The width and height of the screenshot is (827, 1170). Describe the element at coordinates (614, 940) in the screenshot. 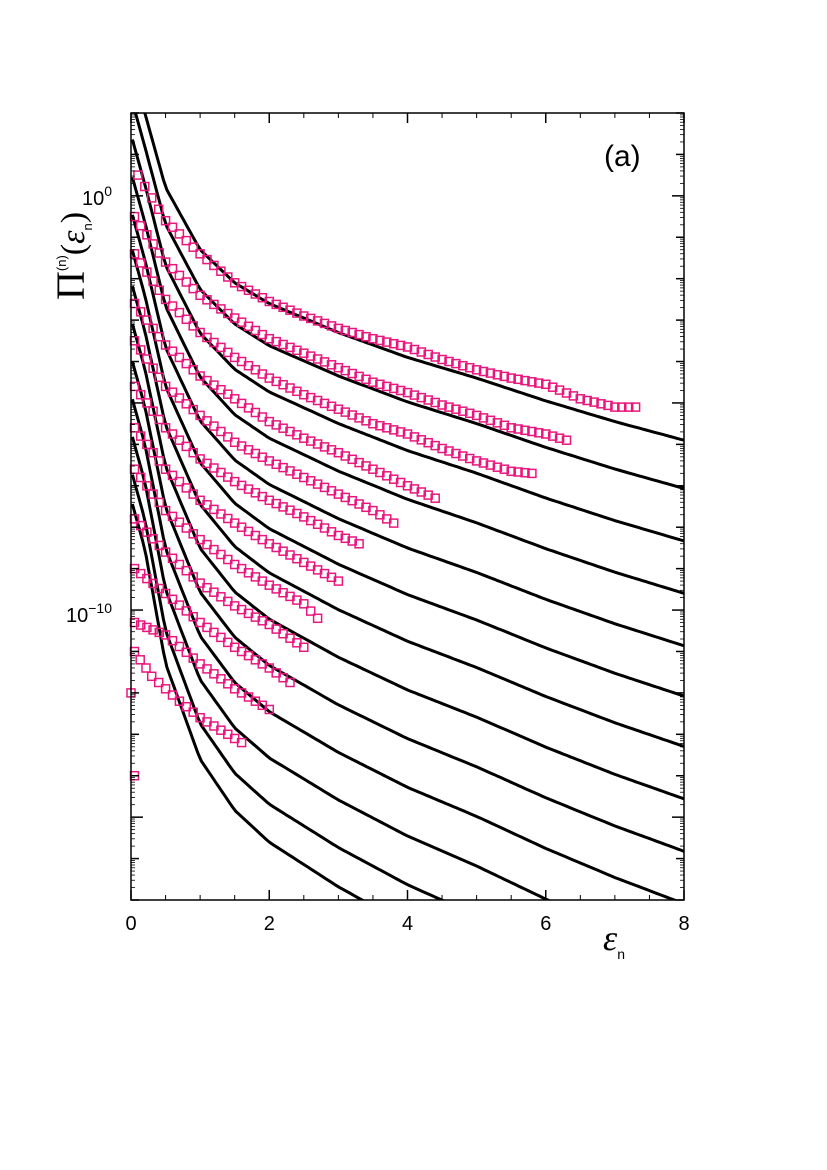

I see `svg-text: εn` at that location.